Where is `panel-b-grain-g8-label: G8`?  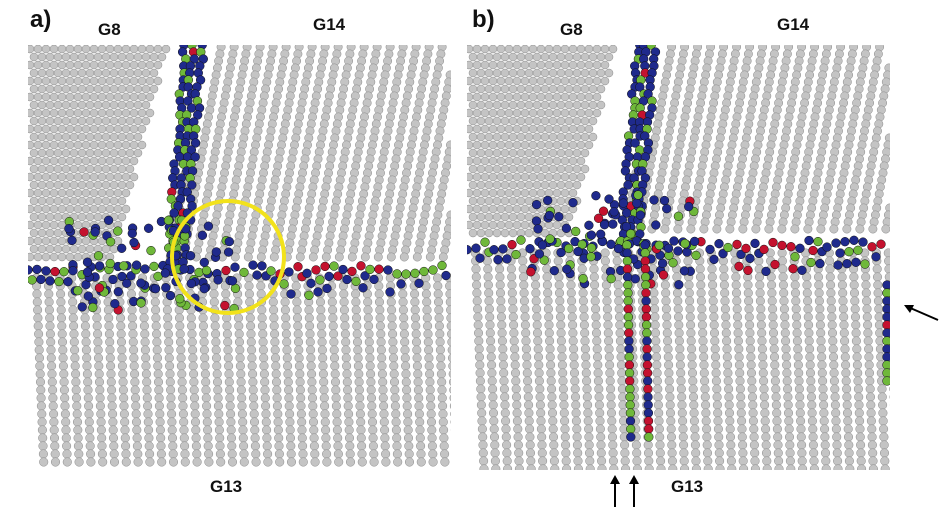 panel-b-grain-g8-label: G8 is located at coordinates (571, 29).